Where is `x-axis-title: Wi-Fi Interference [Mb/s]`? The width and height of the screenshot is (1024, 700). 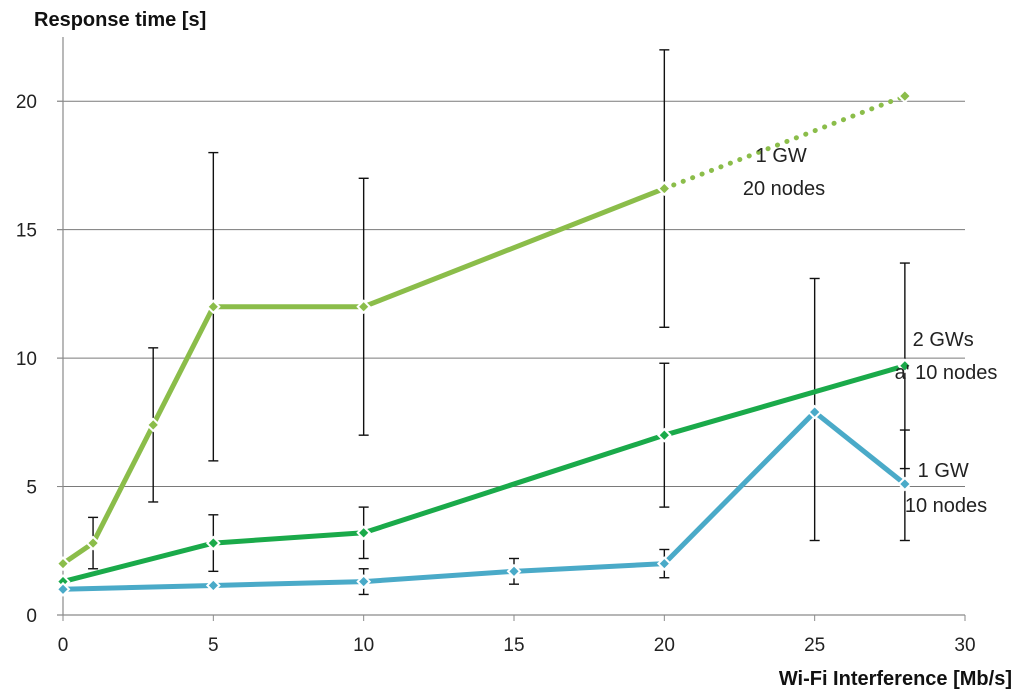 x-axis-title: Wi-Fi Interference [Mb/s] is located at coordinates (895, 679).